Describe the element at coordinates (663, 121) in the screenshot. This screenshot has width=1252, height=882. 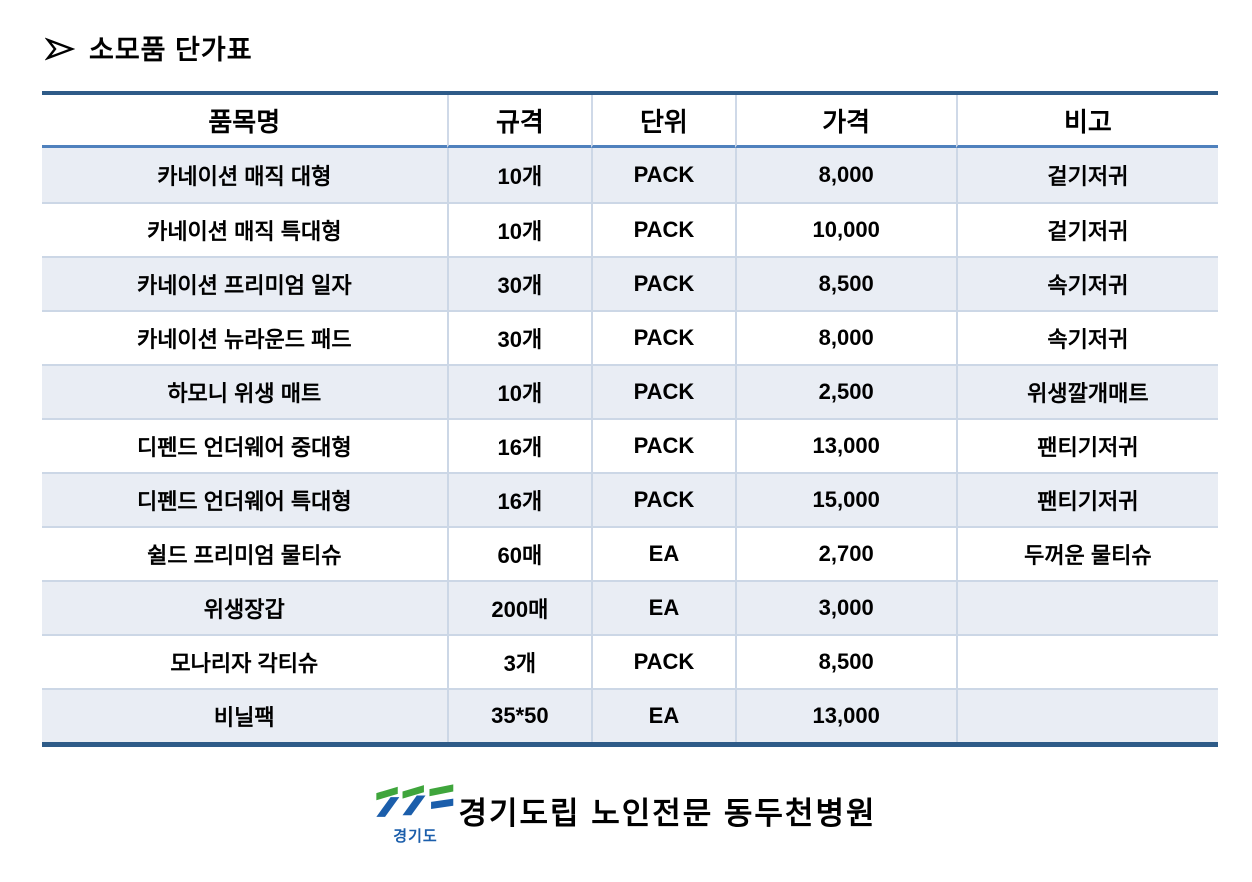
I see `col-header-unit: 단위` at that location.